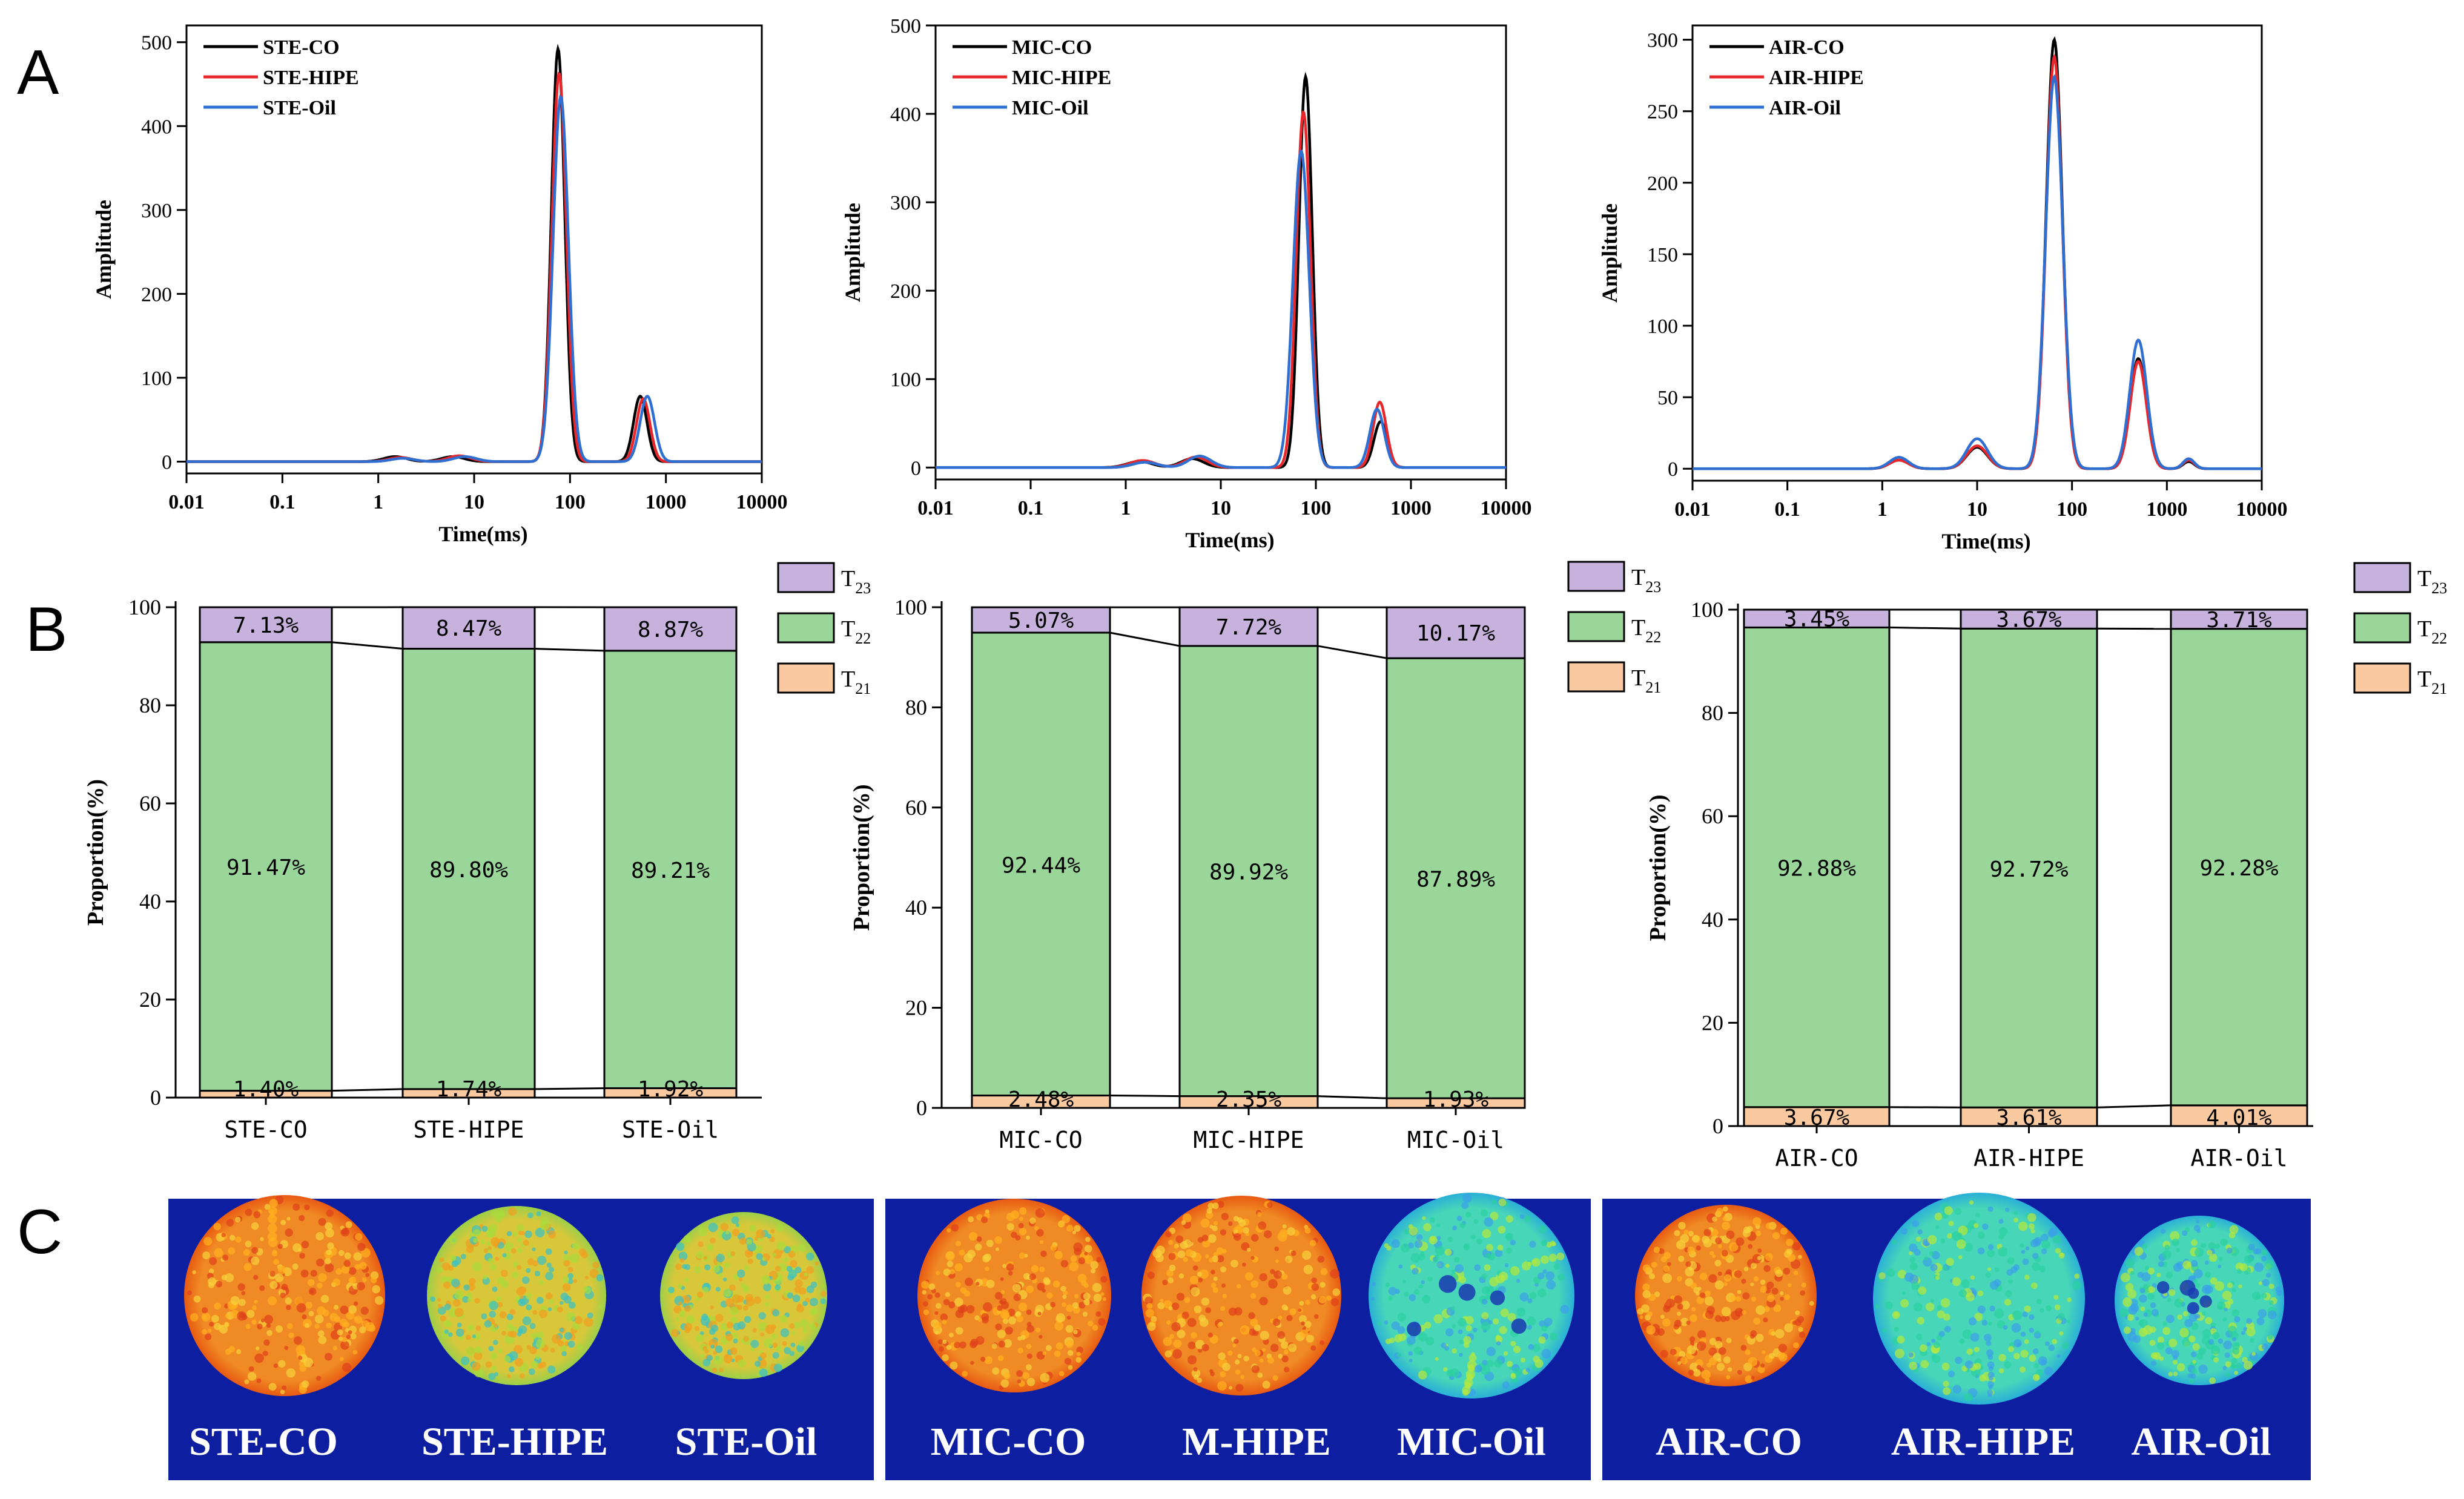 The image size is (2464, 1499). Describe the element at coordinates (1712, 713) in the screenshot. I see `y-tick-label: 80` at that location.